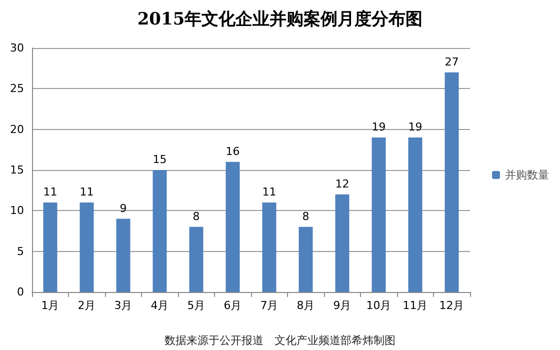  I want to click on chart-title: 2015年文化企业并购案例月度分布图, so click(280, 19).